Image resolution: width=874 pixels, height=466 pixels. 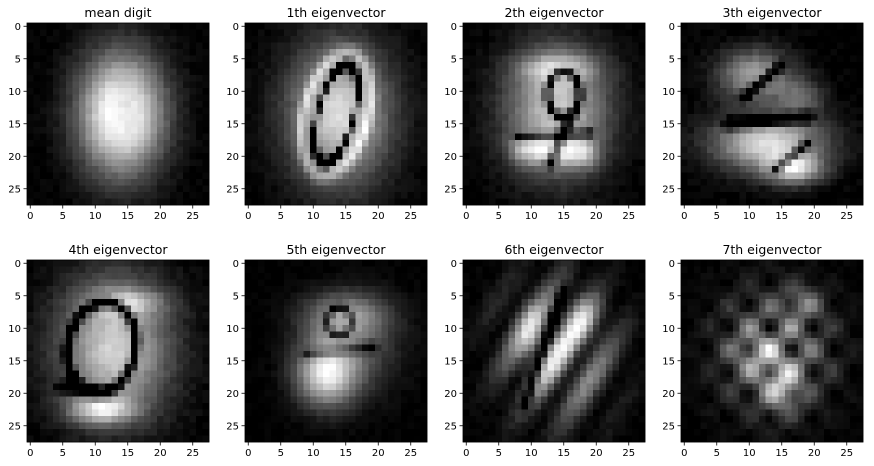 I want to click on x-tick-label: 15, so click(x=345, y=453).